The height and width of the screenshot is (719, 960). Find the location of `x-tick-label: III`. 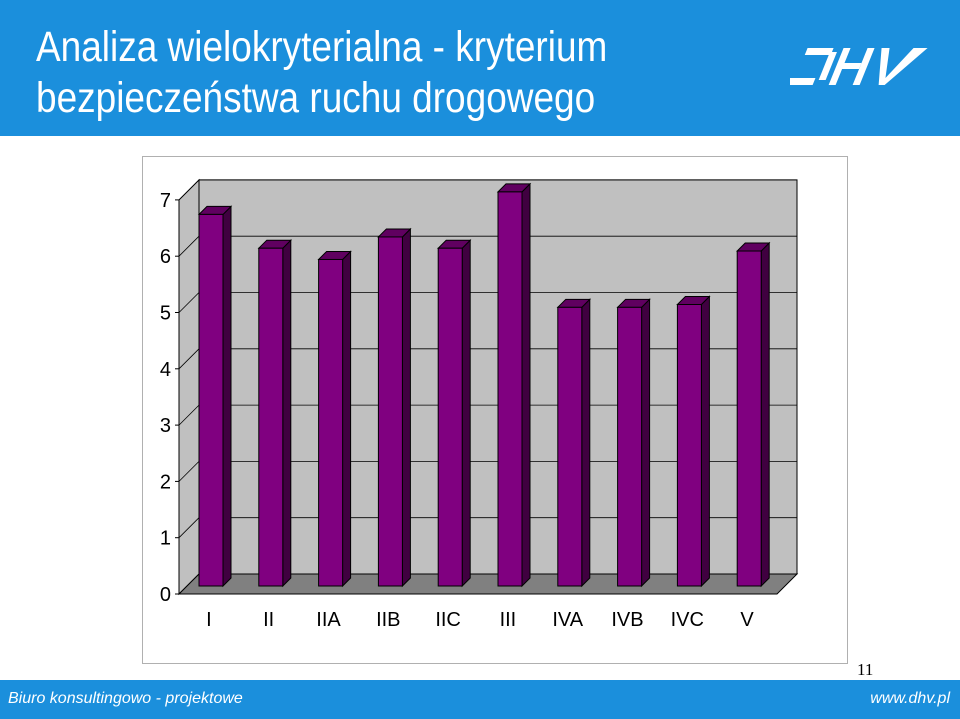

x-tick-label: III is located at coordinates (508, 620).